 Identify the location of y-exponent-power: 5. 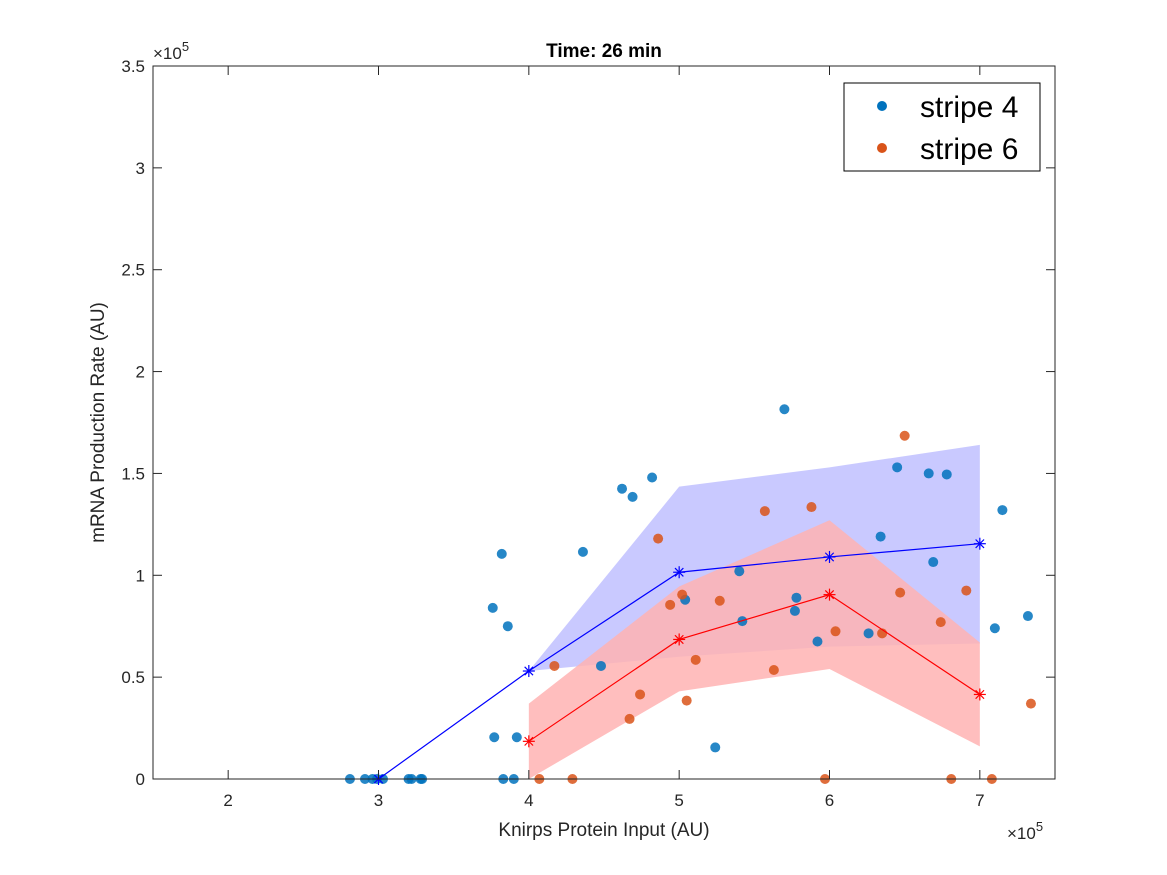
(185, 46).